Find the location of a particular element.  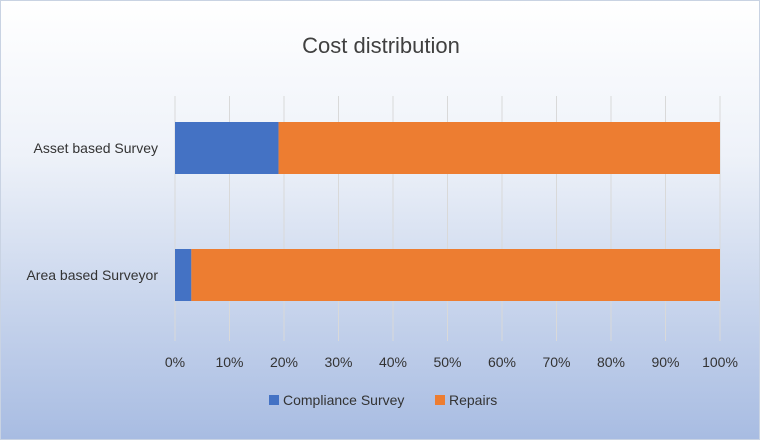

category-labels: Asset based Survey Area based Surveyor is located at coordinates (92, 211).